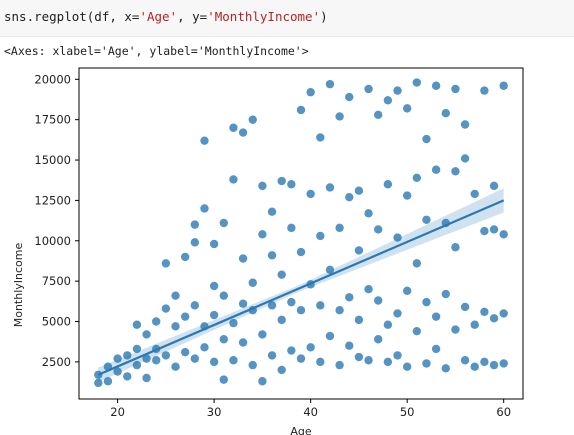 The width and height of the screenshot is (574, 435). Describe the element at coordinates (310, 412) in the screenshot. I see `x-tick-label: 40` at that location.